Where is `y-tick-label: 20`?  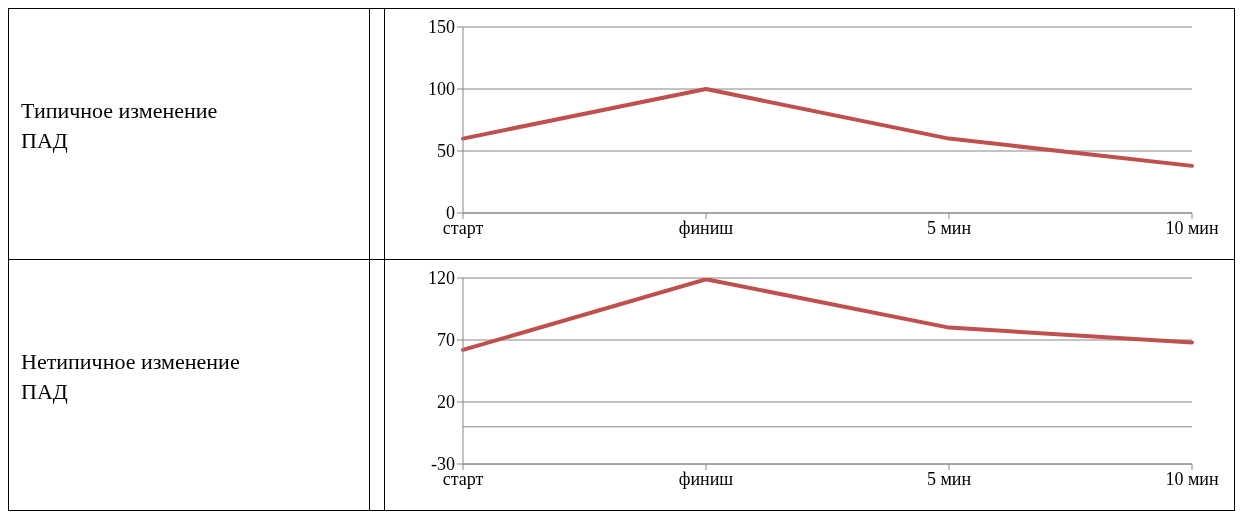
y-tick-label: 20 is located at coordinates (446, 402).